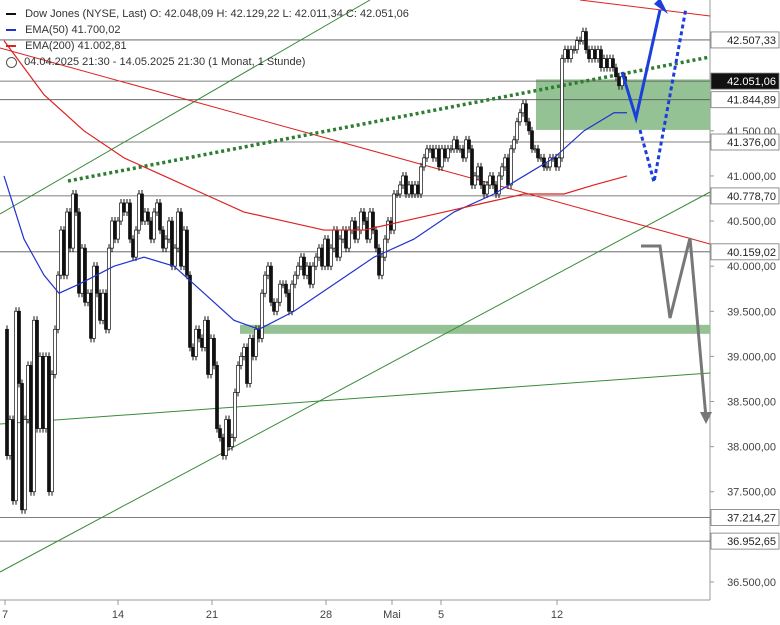 This screenshot has width=780, height=625. I want to click on x-tick-label: 28, so click(326, 615).